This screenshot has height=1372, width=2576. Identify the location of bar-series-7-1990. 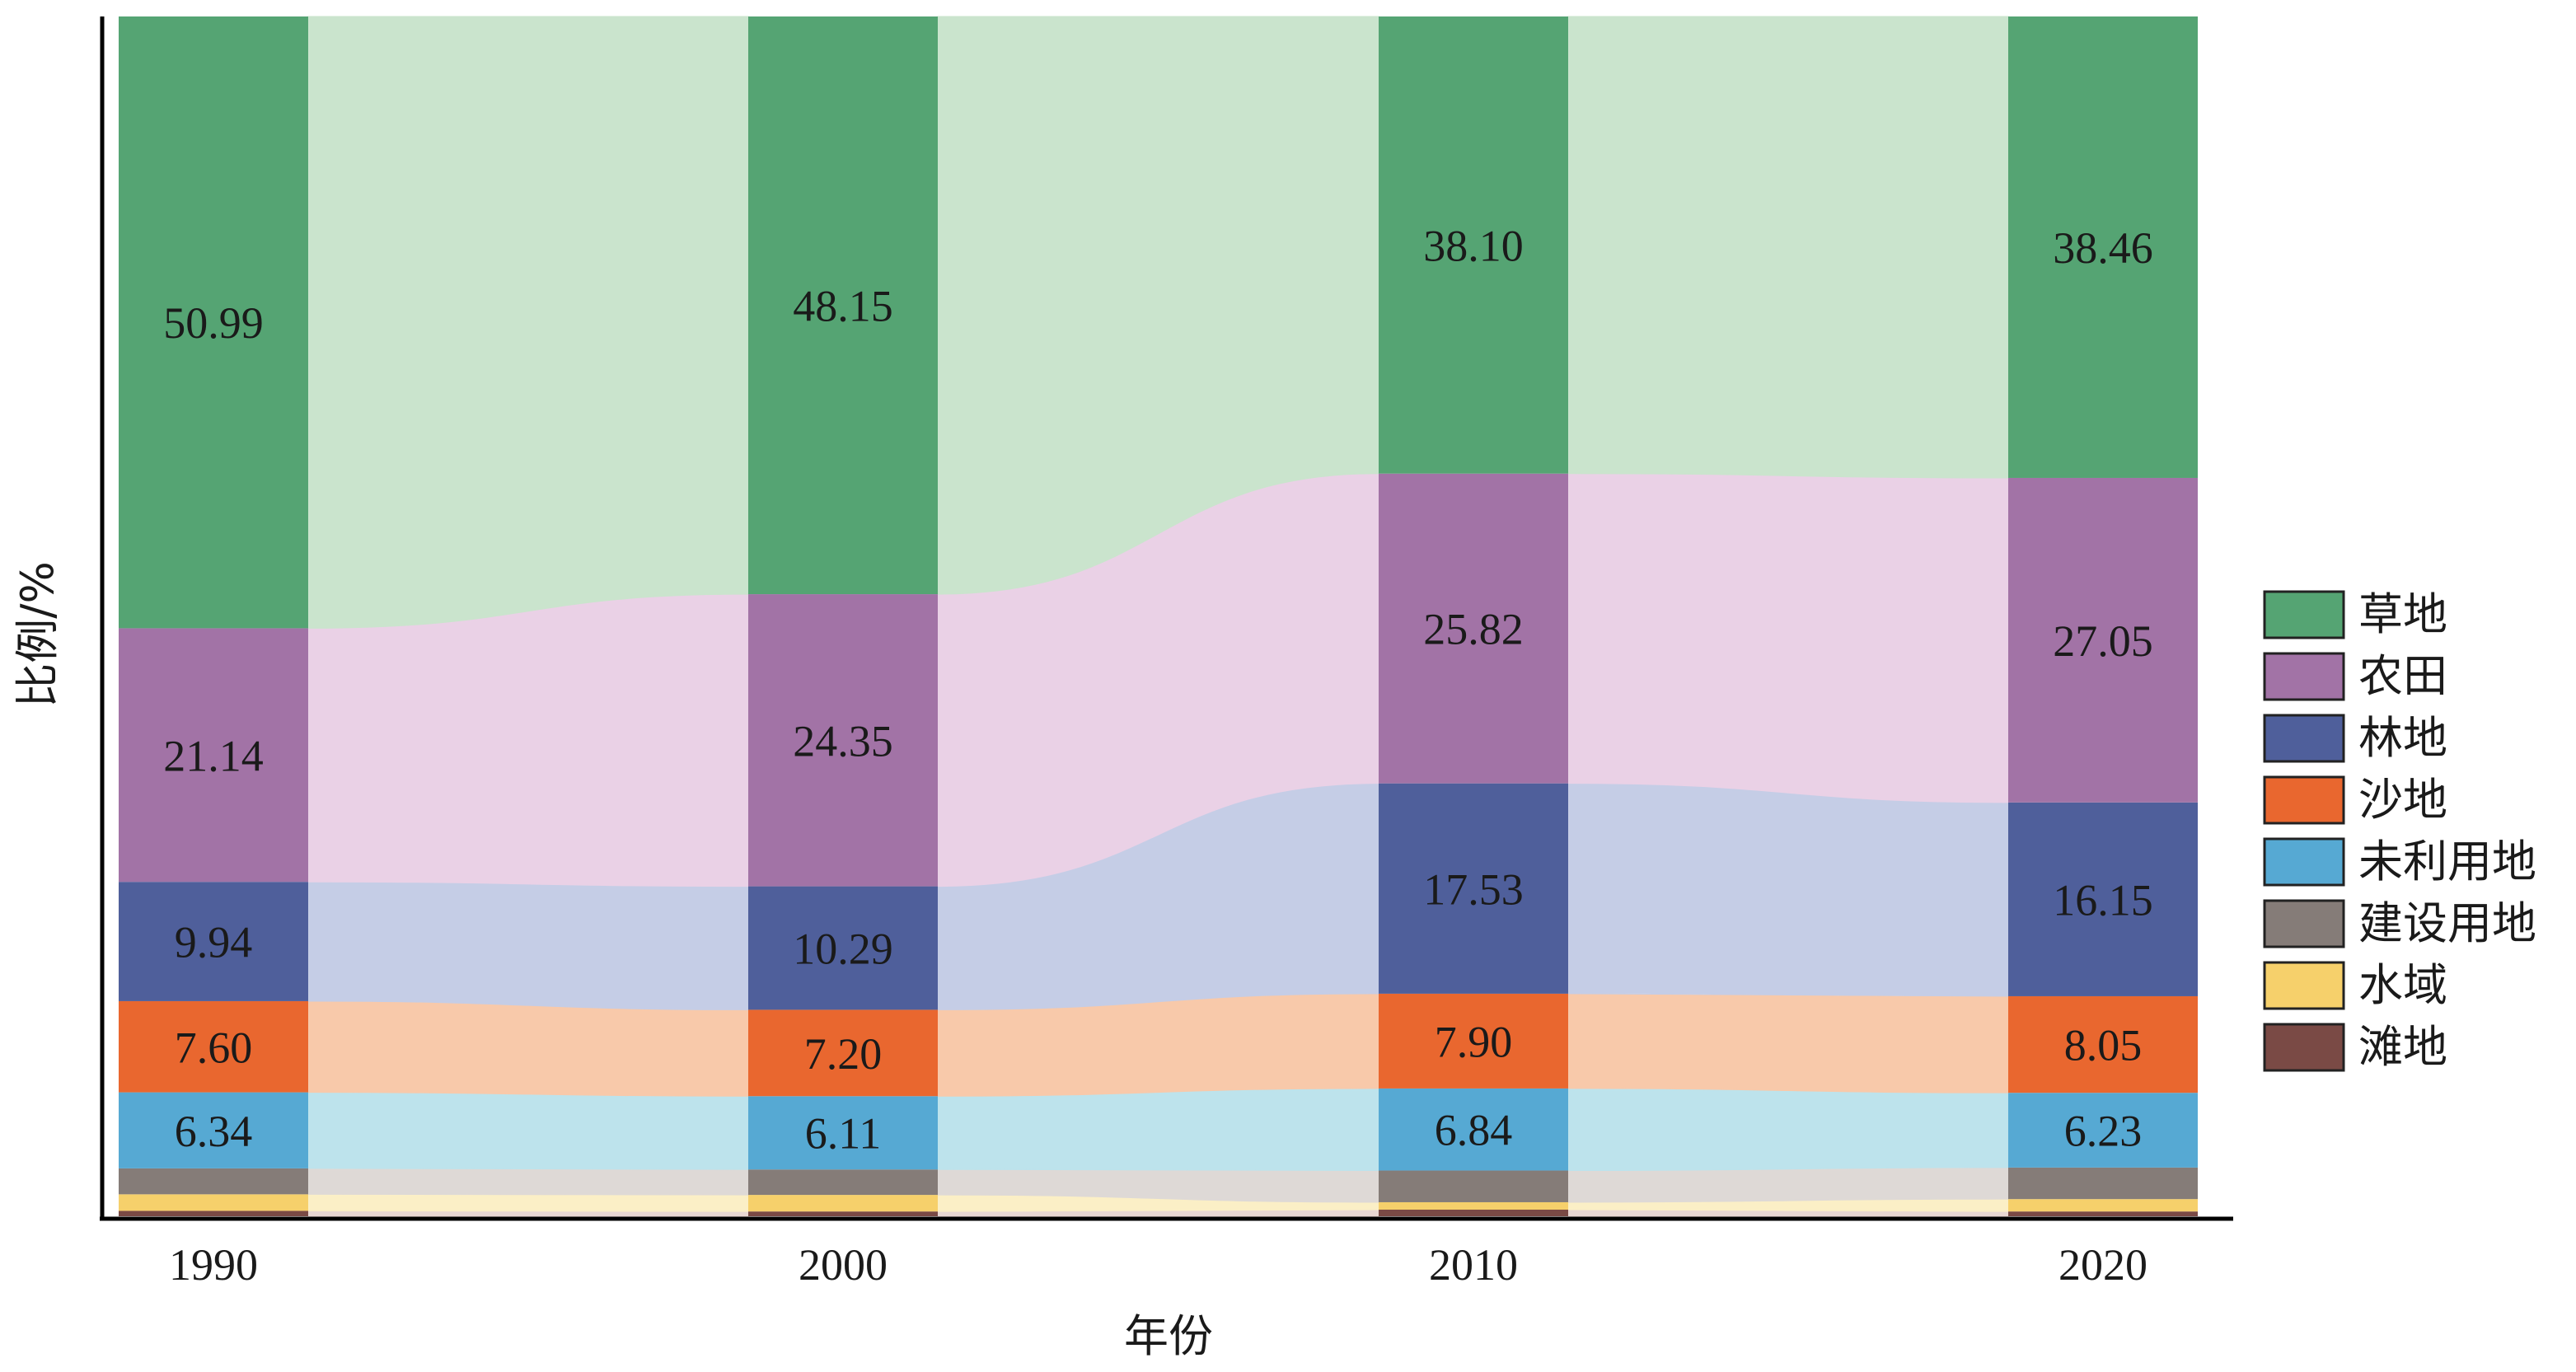
(213, 322).